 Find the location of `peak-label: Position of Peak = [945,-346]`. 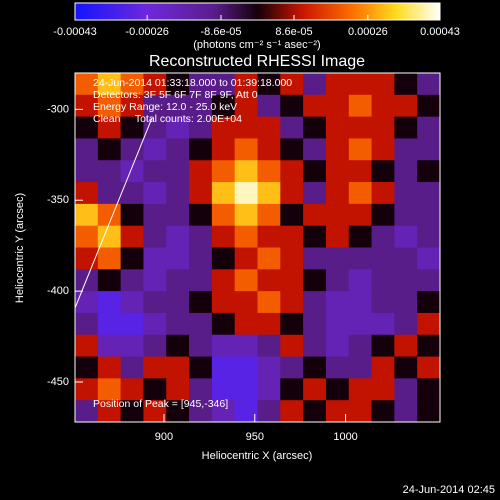

peak-label: Position of Peak = [945,-346] is located at coordinates (160, 404).